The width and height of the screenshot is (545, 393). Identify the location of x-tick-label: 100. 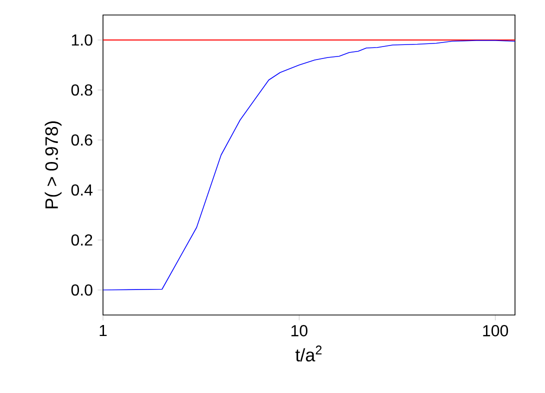
(495, 330).